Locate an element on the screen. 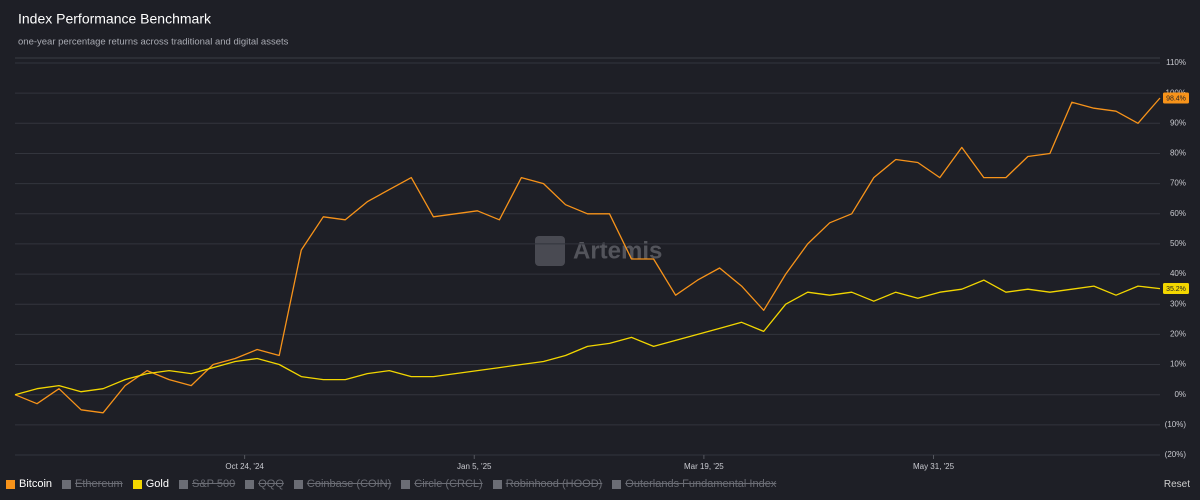  legend-label: Gold is located at coordinates (157, 484).